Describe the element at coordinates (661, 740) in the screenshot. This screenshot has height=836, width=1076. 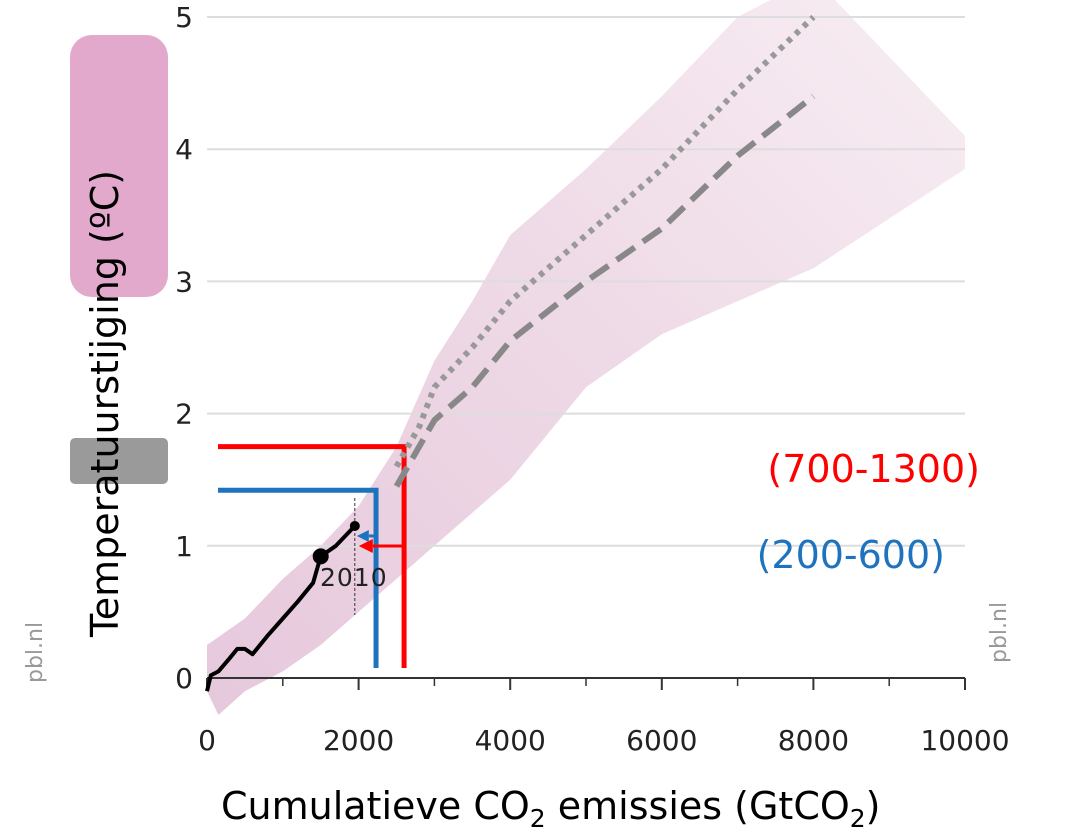
I see `x-tick-label: 6000` at that location.